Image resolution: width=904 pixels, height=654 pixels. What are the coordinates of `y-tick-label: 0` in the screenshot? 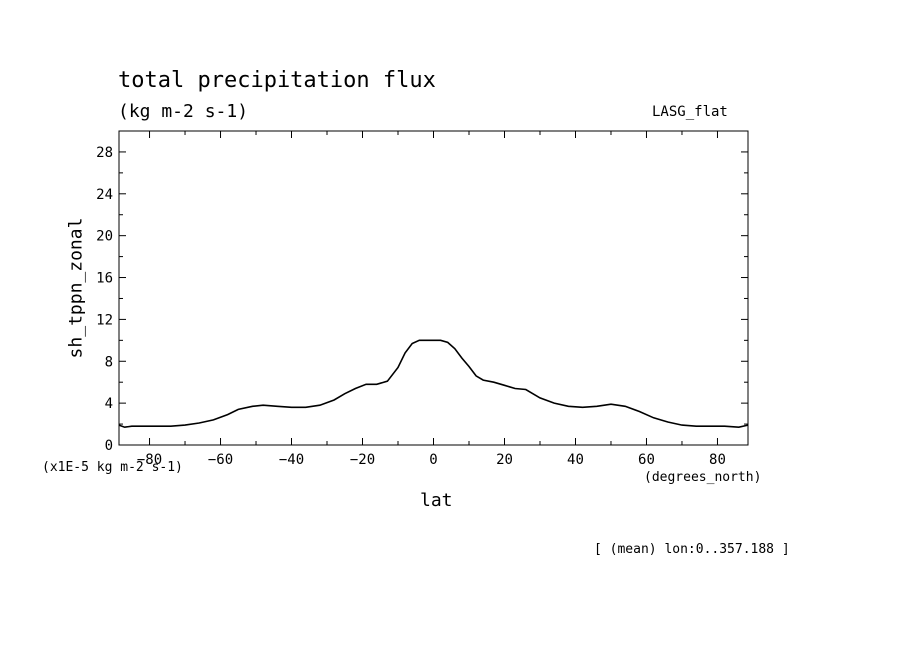 It's located at (109, 446).